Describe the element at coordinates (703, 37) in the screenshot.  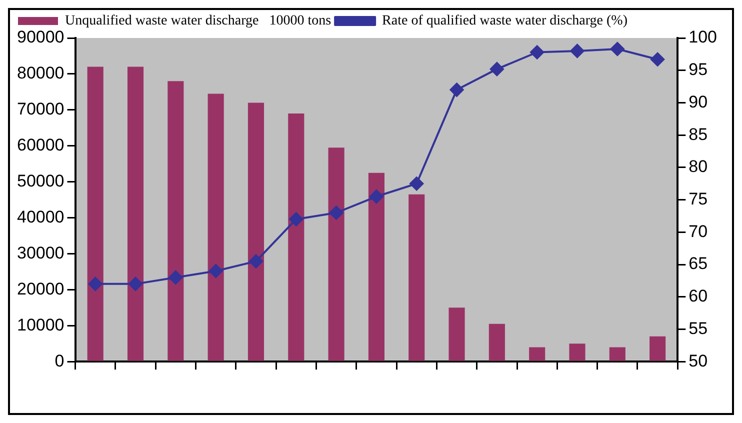
I see `y2-tick-label: 100` at that location.